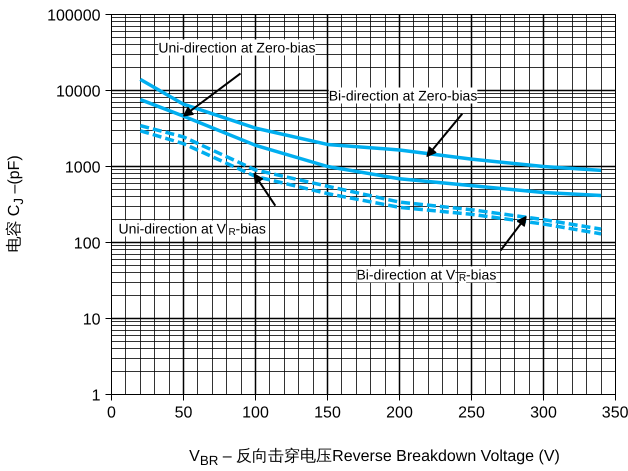 The image size is (628, 471). I want to click on x-tick-label: 0, so click(111, 413).